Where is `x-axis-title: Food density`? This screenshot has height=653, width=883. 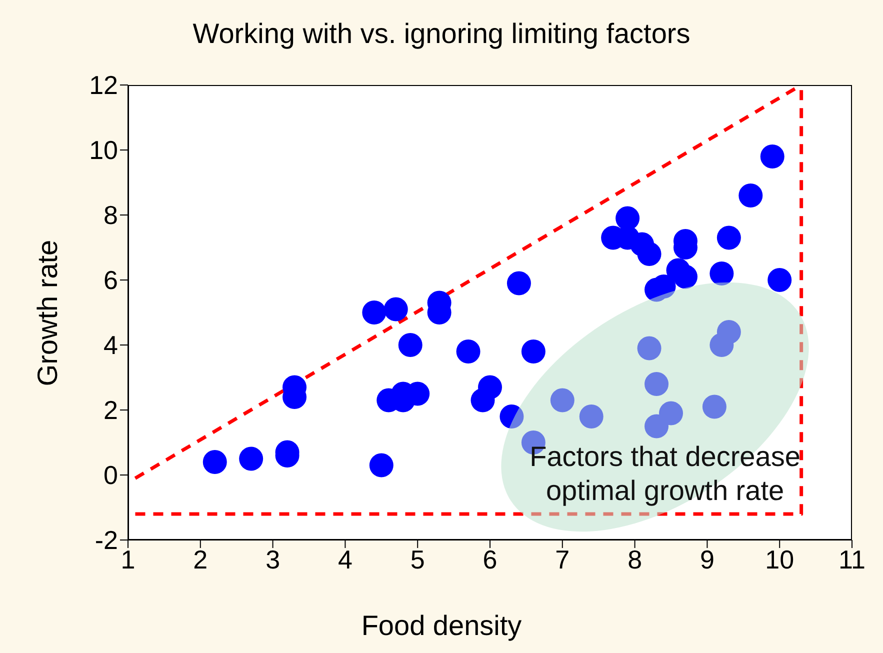
x-axis-title: Food density is located at coordinates (441, 626).